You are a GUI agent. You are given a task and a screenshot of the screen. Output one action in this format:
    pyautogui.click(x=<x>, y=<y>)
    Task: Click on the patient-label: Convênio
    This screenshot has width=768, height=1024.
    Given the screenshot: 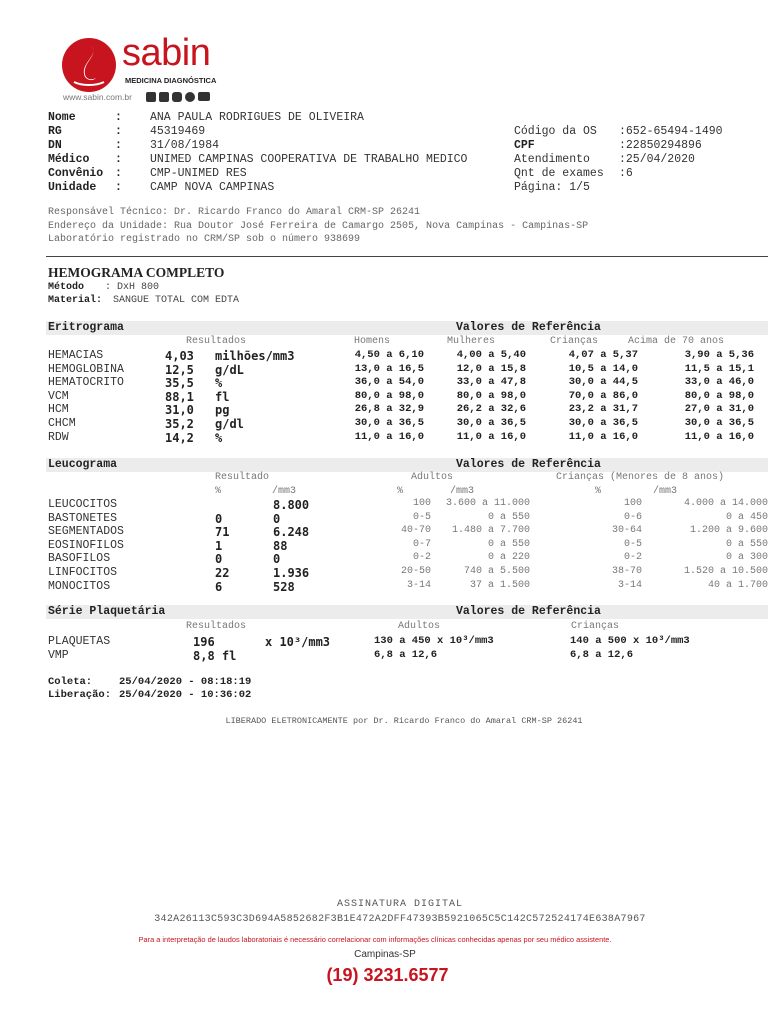 What is the action you would take?
    pyautogui.click(x=76, y=173)
    